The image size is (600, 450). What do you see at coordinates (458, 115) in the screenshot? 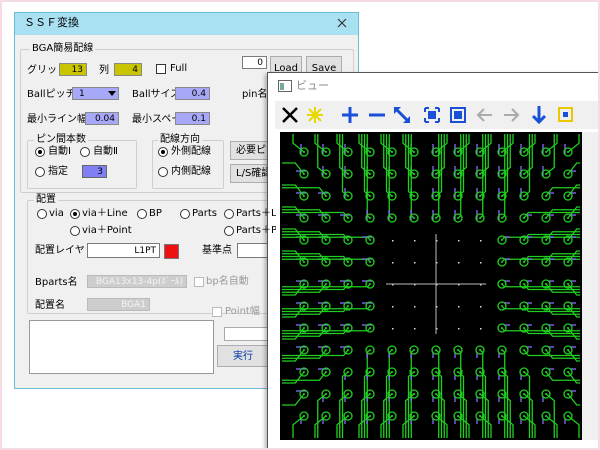
I see `zoom-all-icon` at bounding box center [458, 115].